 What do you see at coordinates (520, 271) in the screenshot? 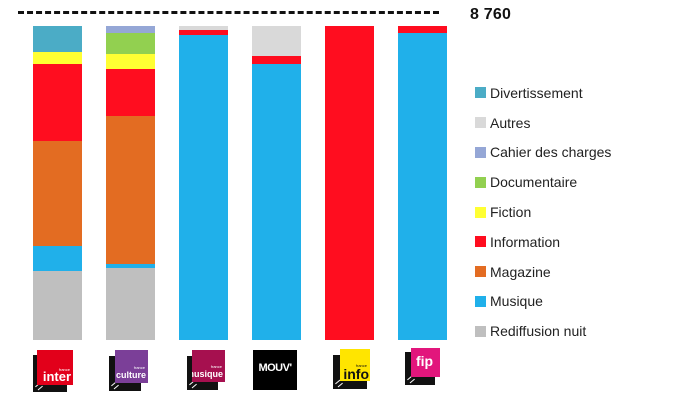
I see `legend-label: Magazine` at bounding box center [520, 271].